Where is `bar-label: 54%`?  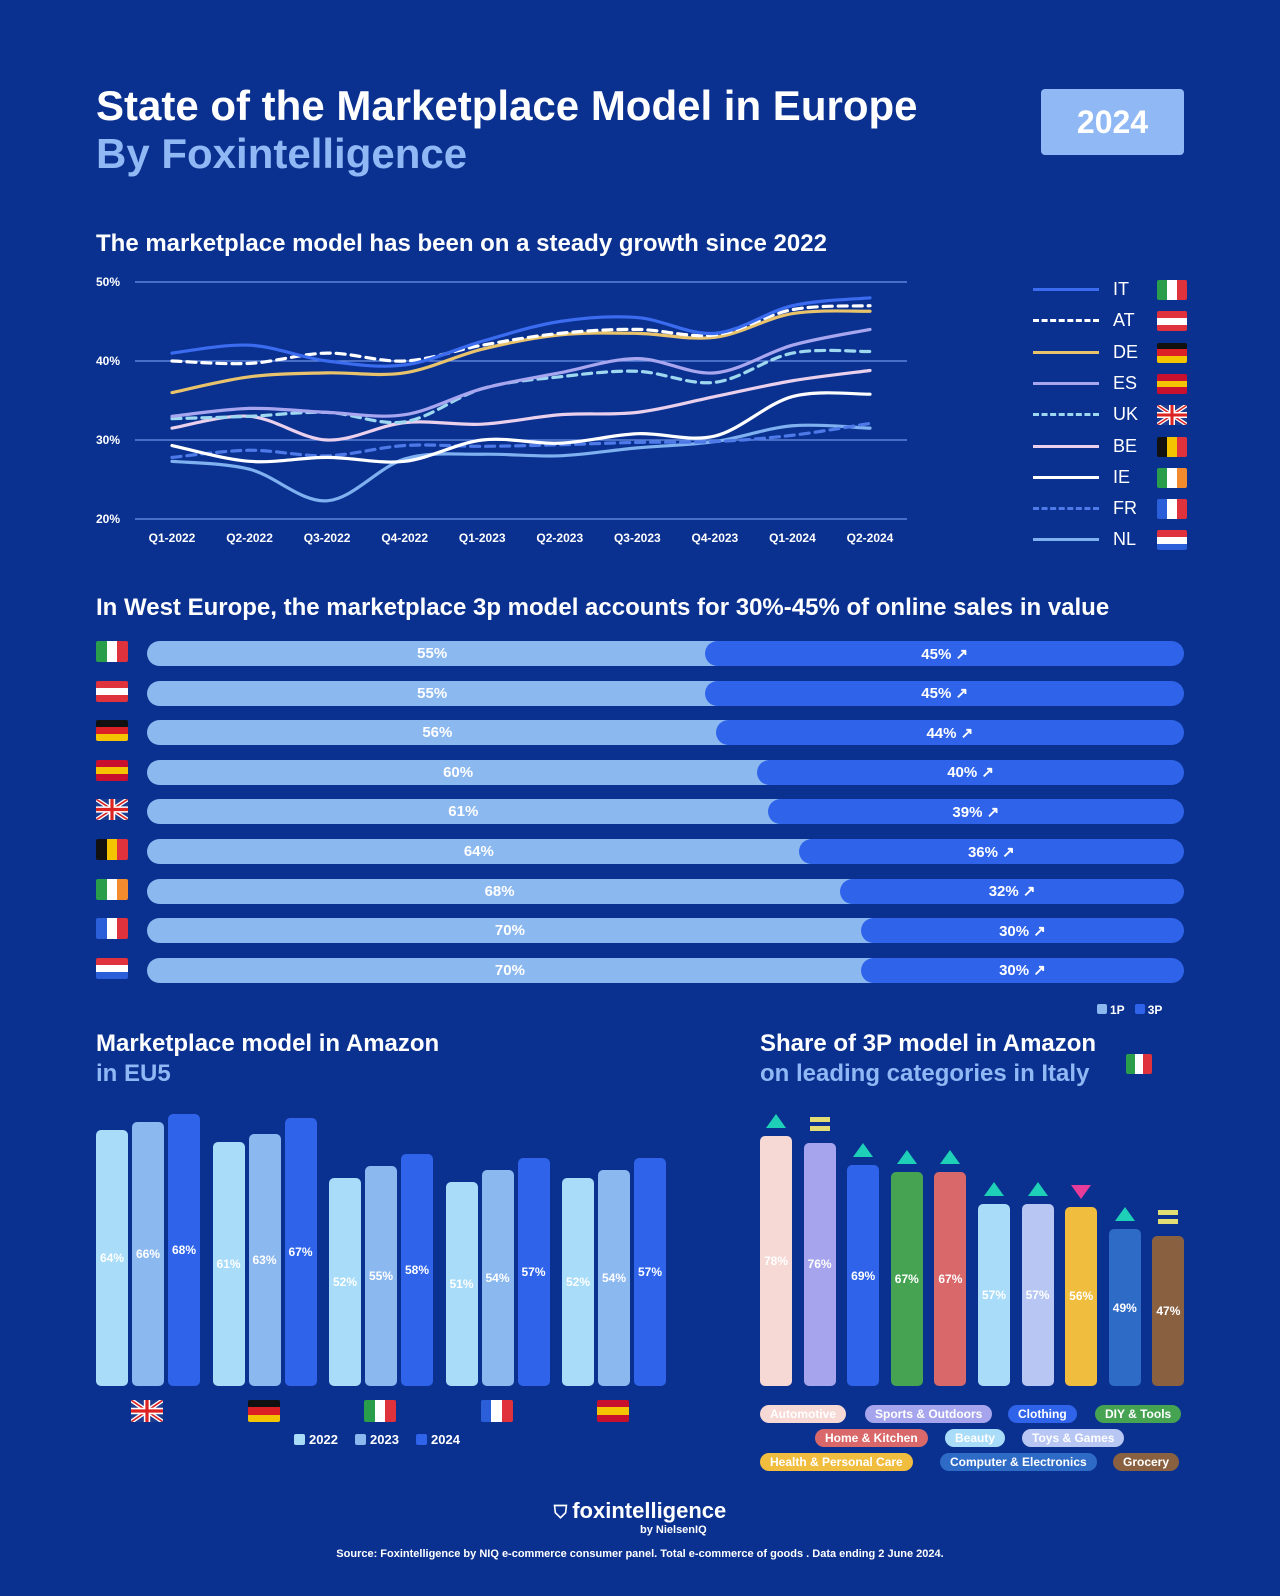 bar-label: 54% is located at coordinates (614, 1278).